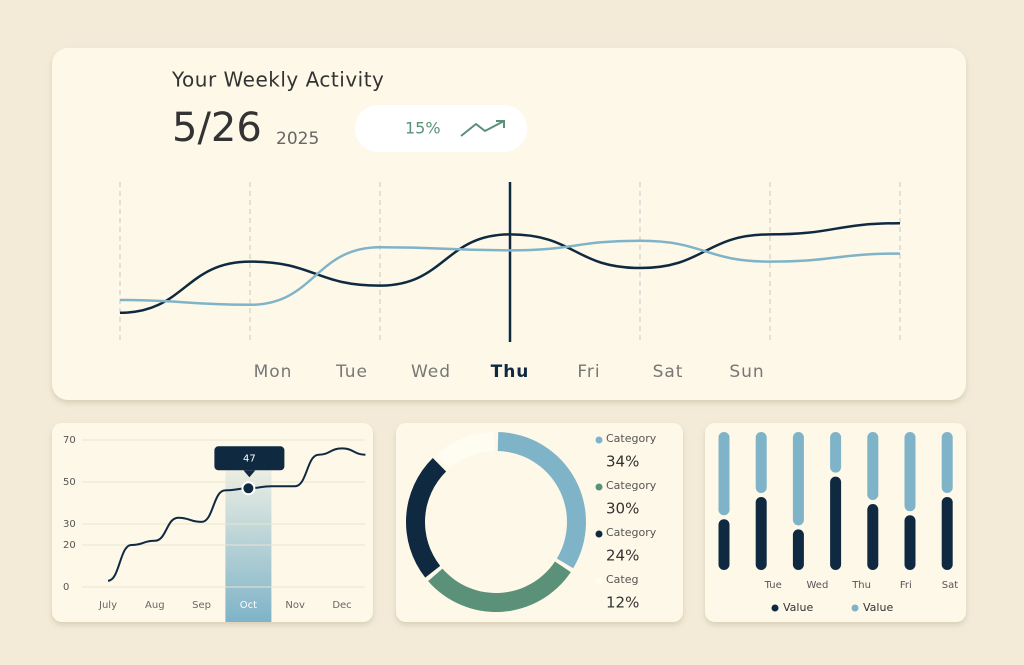 Image resolution: width=1024 pixels, height=665 pixels. Describe the element at coordinates (249, 474) in the screenshot. I see `tooltip-tail` at that location.